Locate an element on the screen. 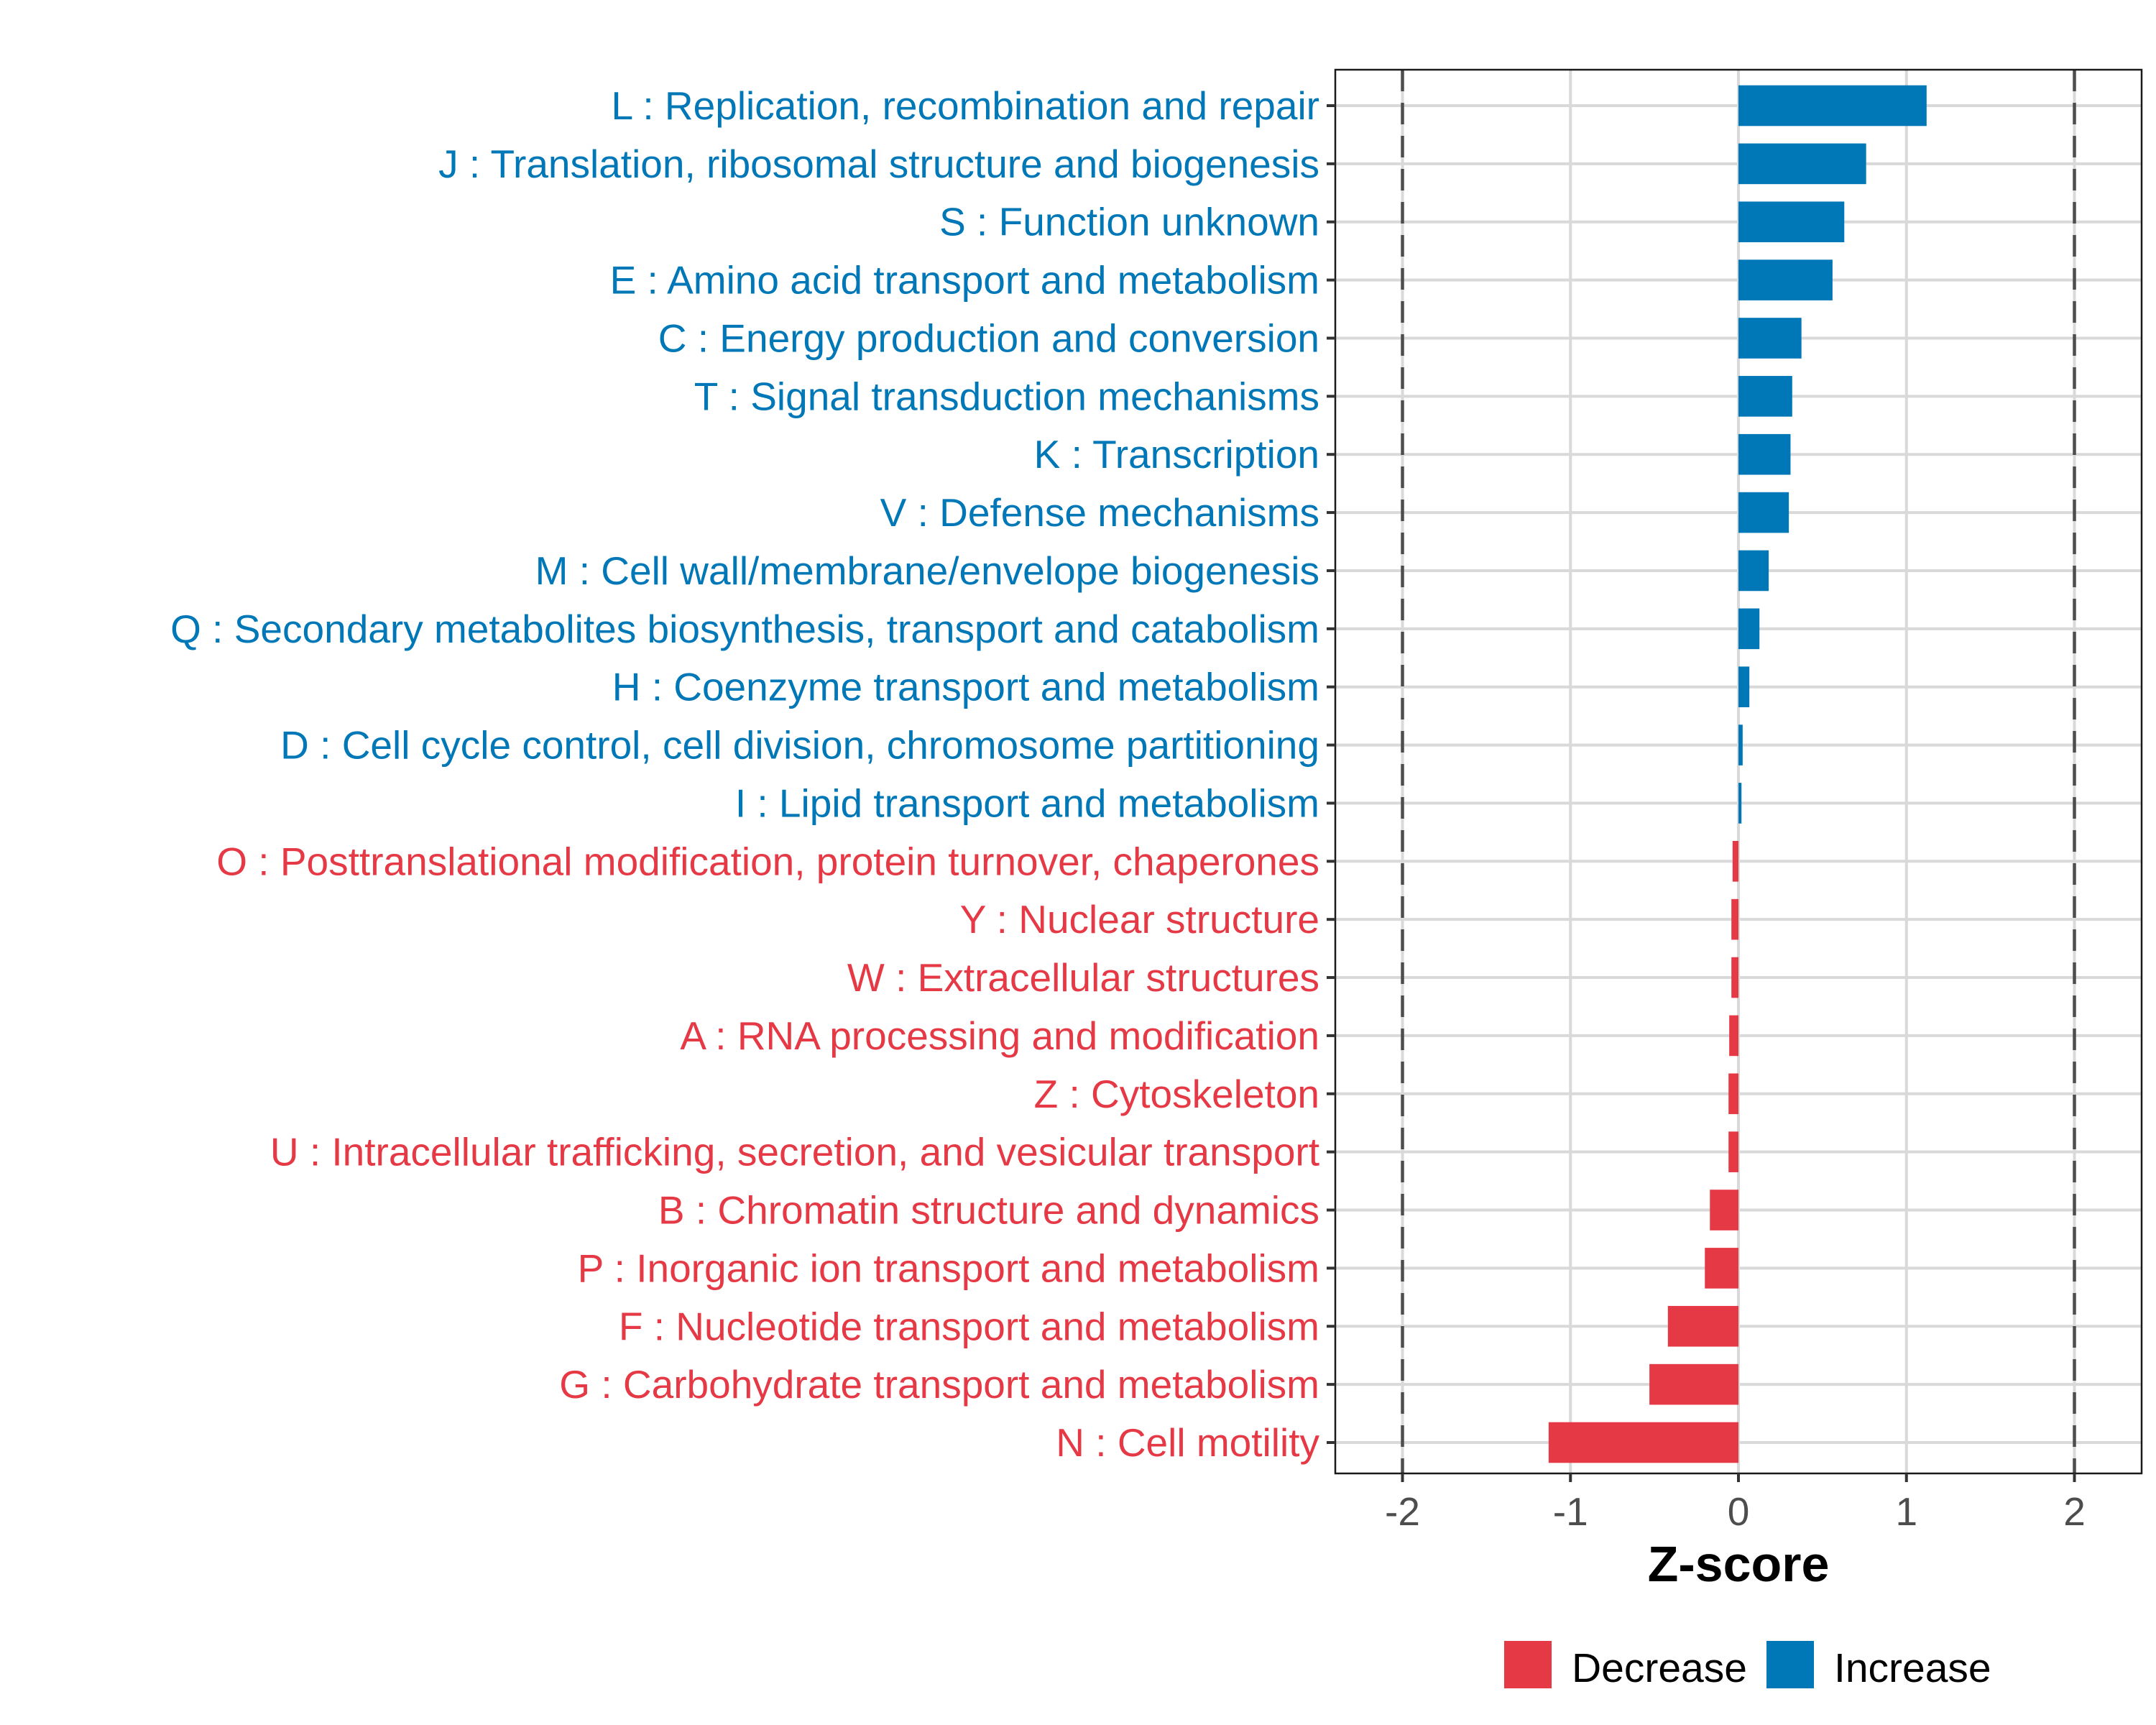 The height and width of the screenshot is (1725, 2156). y-tick-label-n: N : Cell motility is located at coordinates (1187, 1442).